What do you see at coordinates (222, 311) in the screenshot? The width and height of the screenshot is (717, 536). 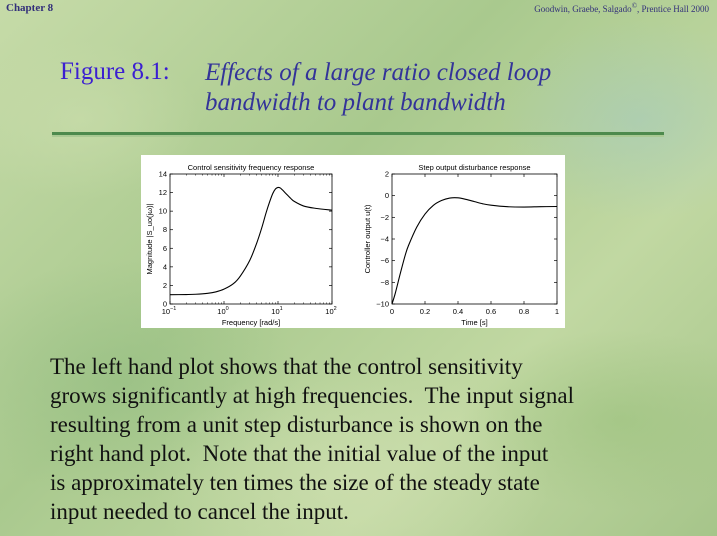 I see `plot1-xtick-label: 10⁰` at bounding box center [222, 311].